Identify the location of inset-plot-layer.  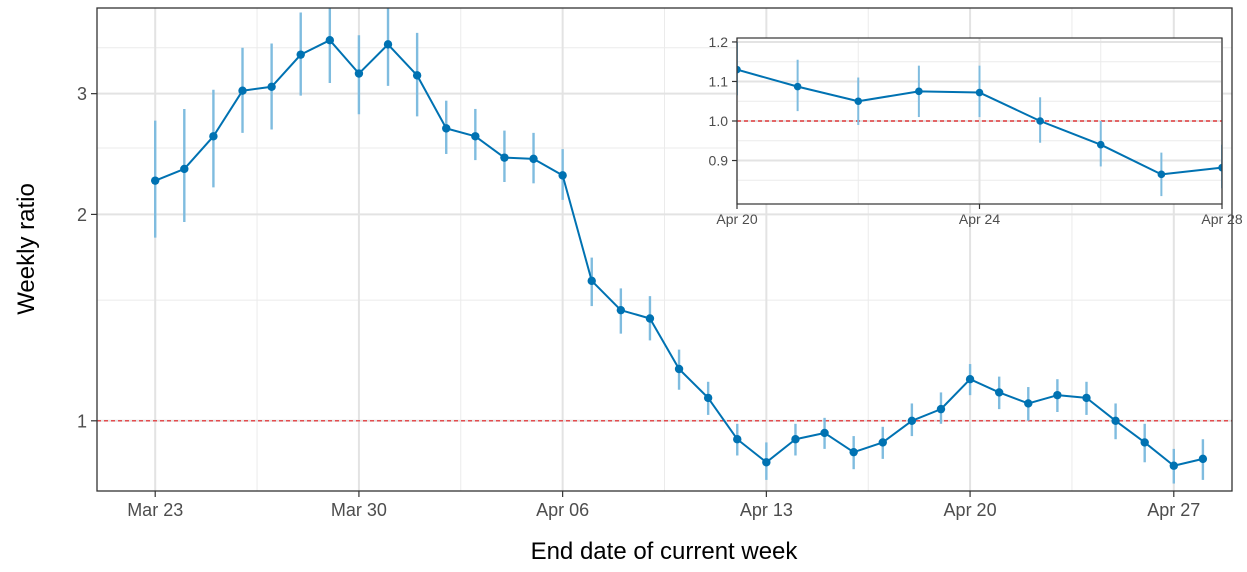
(979, 119).